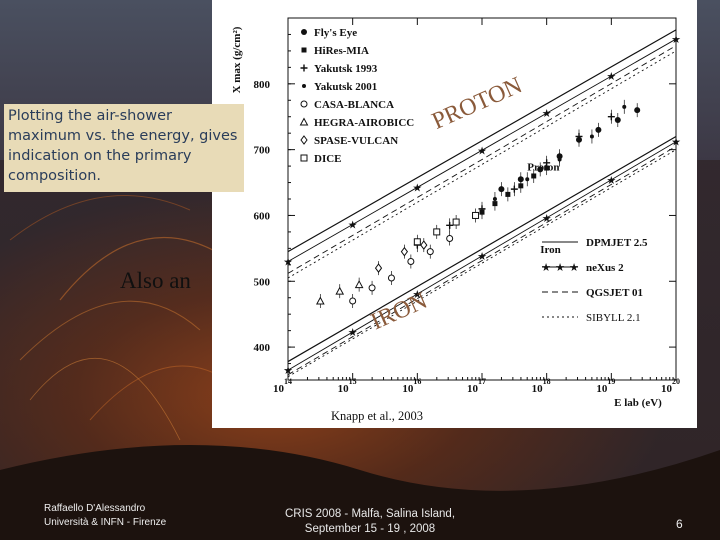 Image resolution: width=720 pixels, height=540 pixels. Describe the element at coordinates (335, 33) in the screenshot. I see `legend-entry-text: Fly's Eye` at that location.